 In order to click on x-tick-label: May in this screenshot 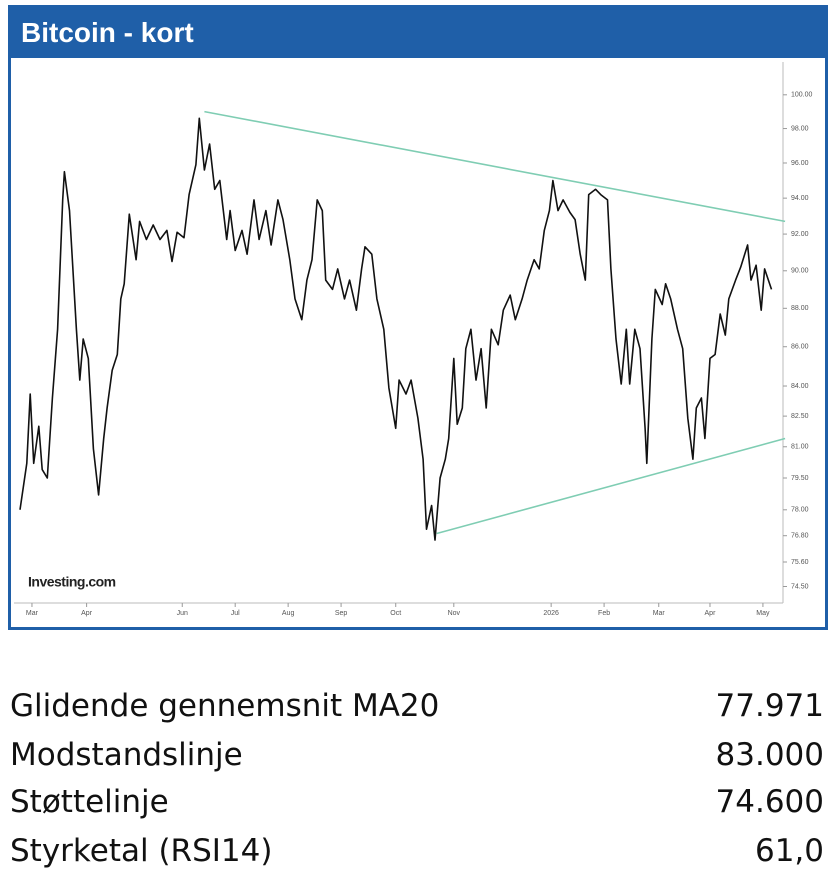, I will do `click(763, 613)`.